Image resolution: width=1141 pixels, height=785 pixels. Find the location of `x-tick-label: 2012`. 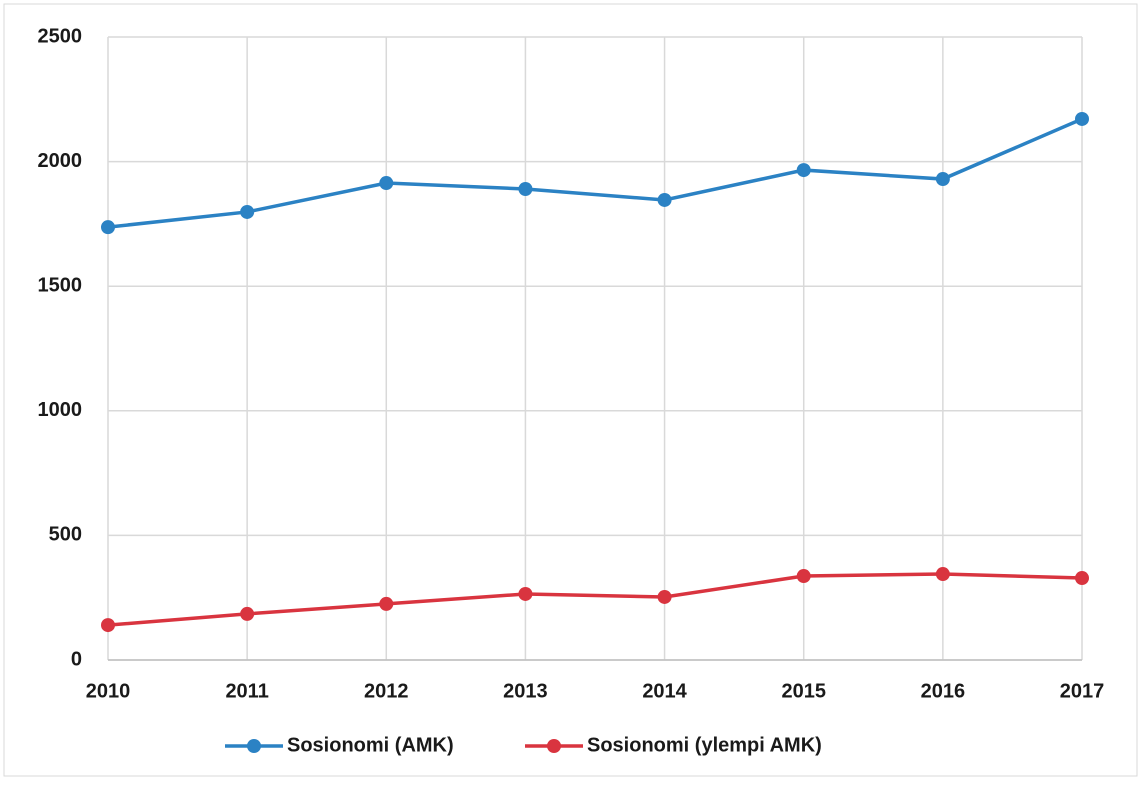

x-tick-label: 2012 is located at coordinates (386, 691).